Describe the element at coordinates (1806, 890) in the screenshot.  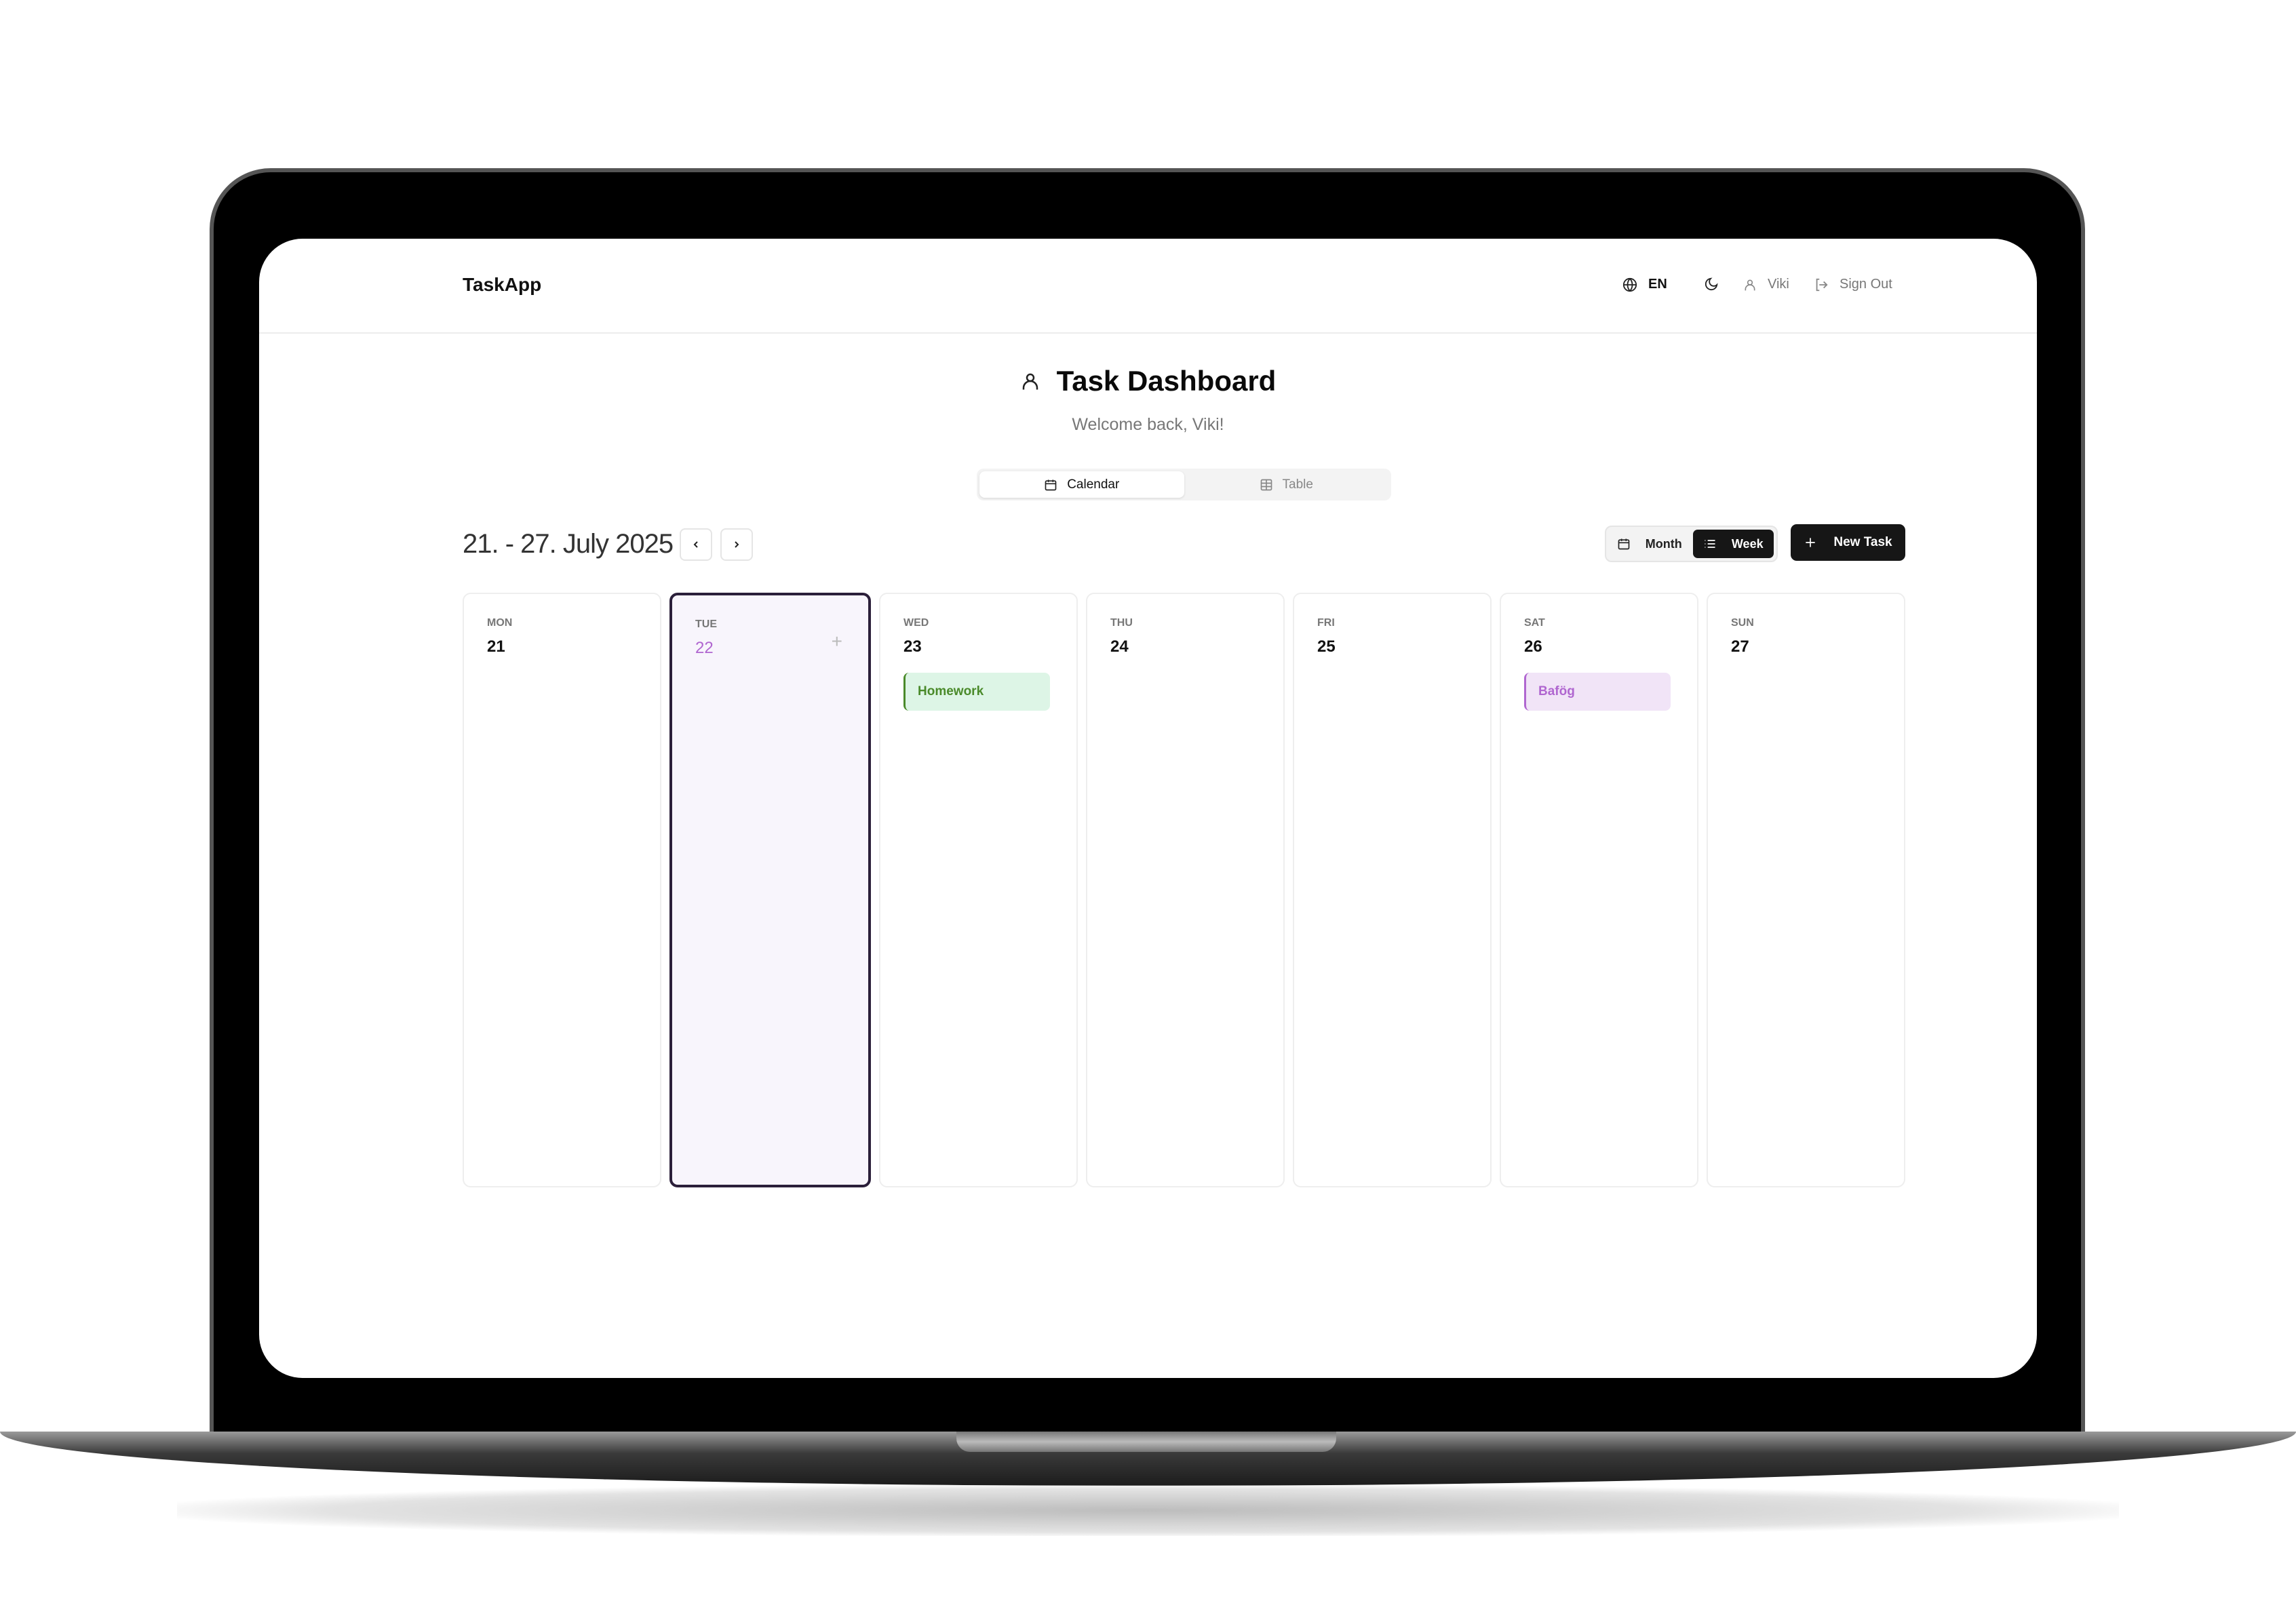
I see `day-column-sun: SUN 27` at that location.